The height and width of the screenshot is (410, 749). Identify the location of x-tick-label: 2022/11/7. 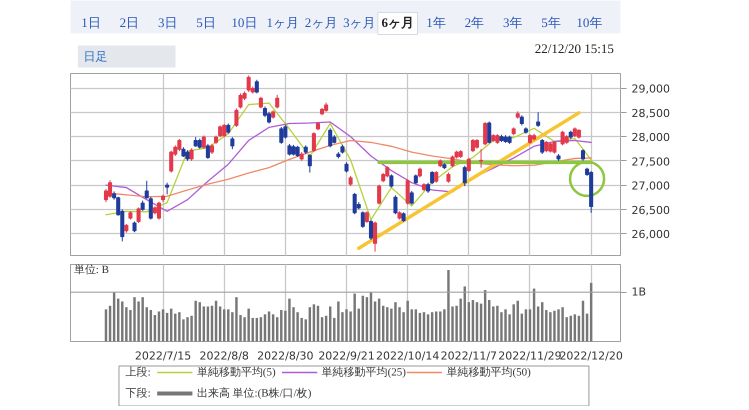
(469, 356).